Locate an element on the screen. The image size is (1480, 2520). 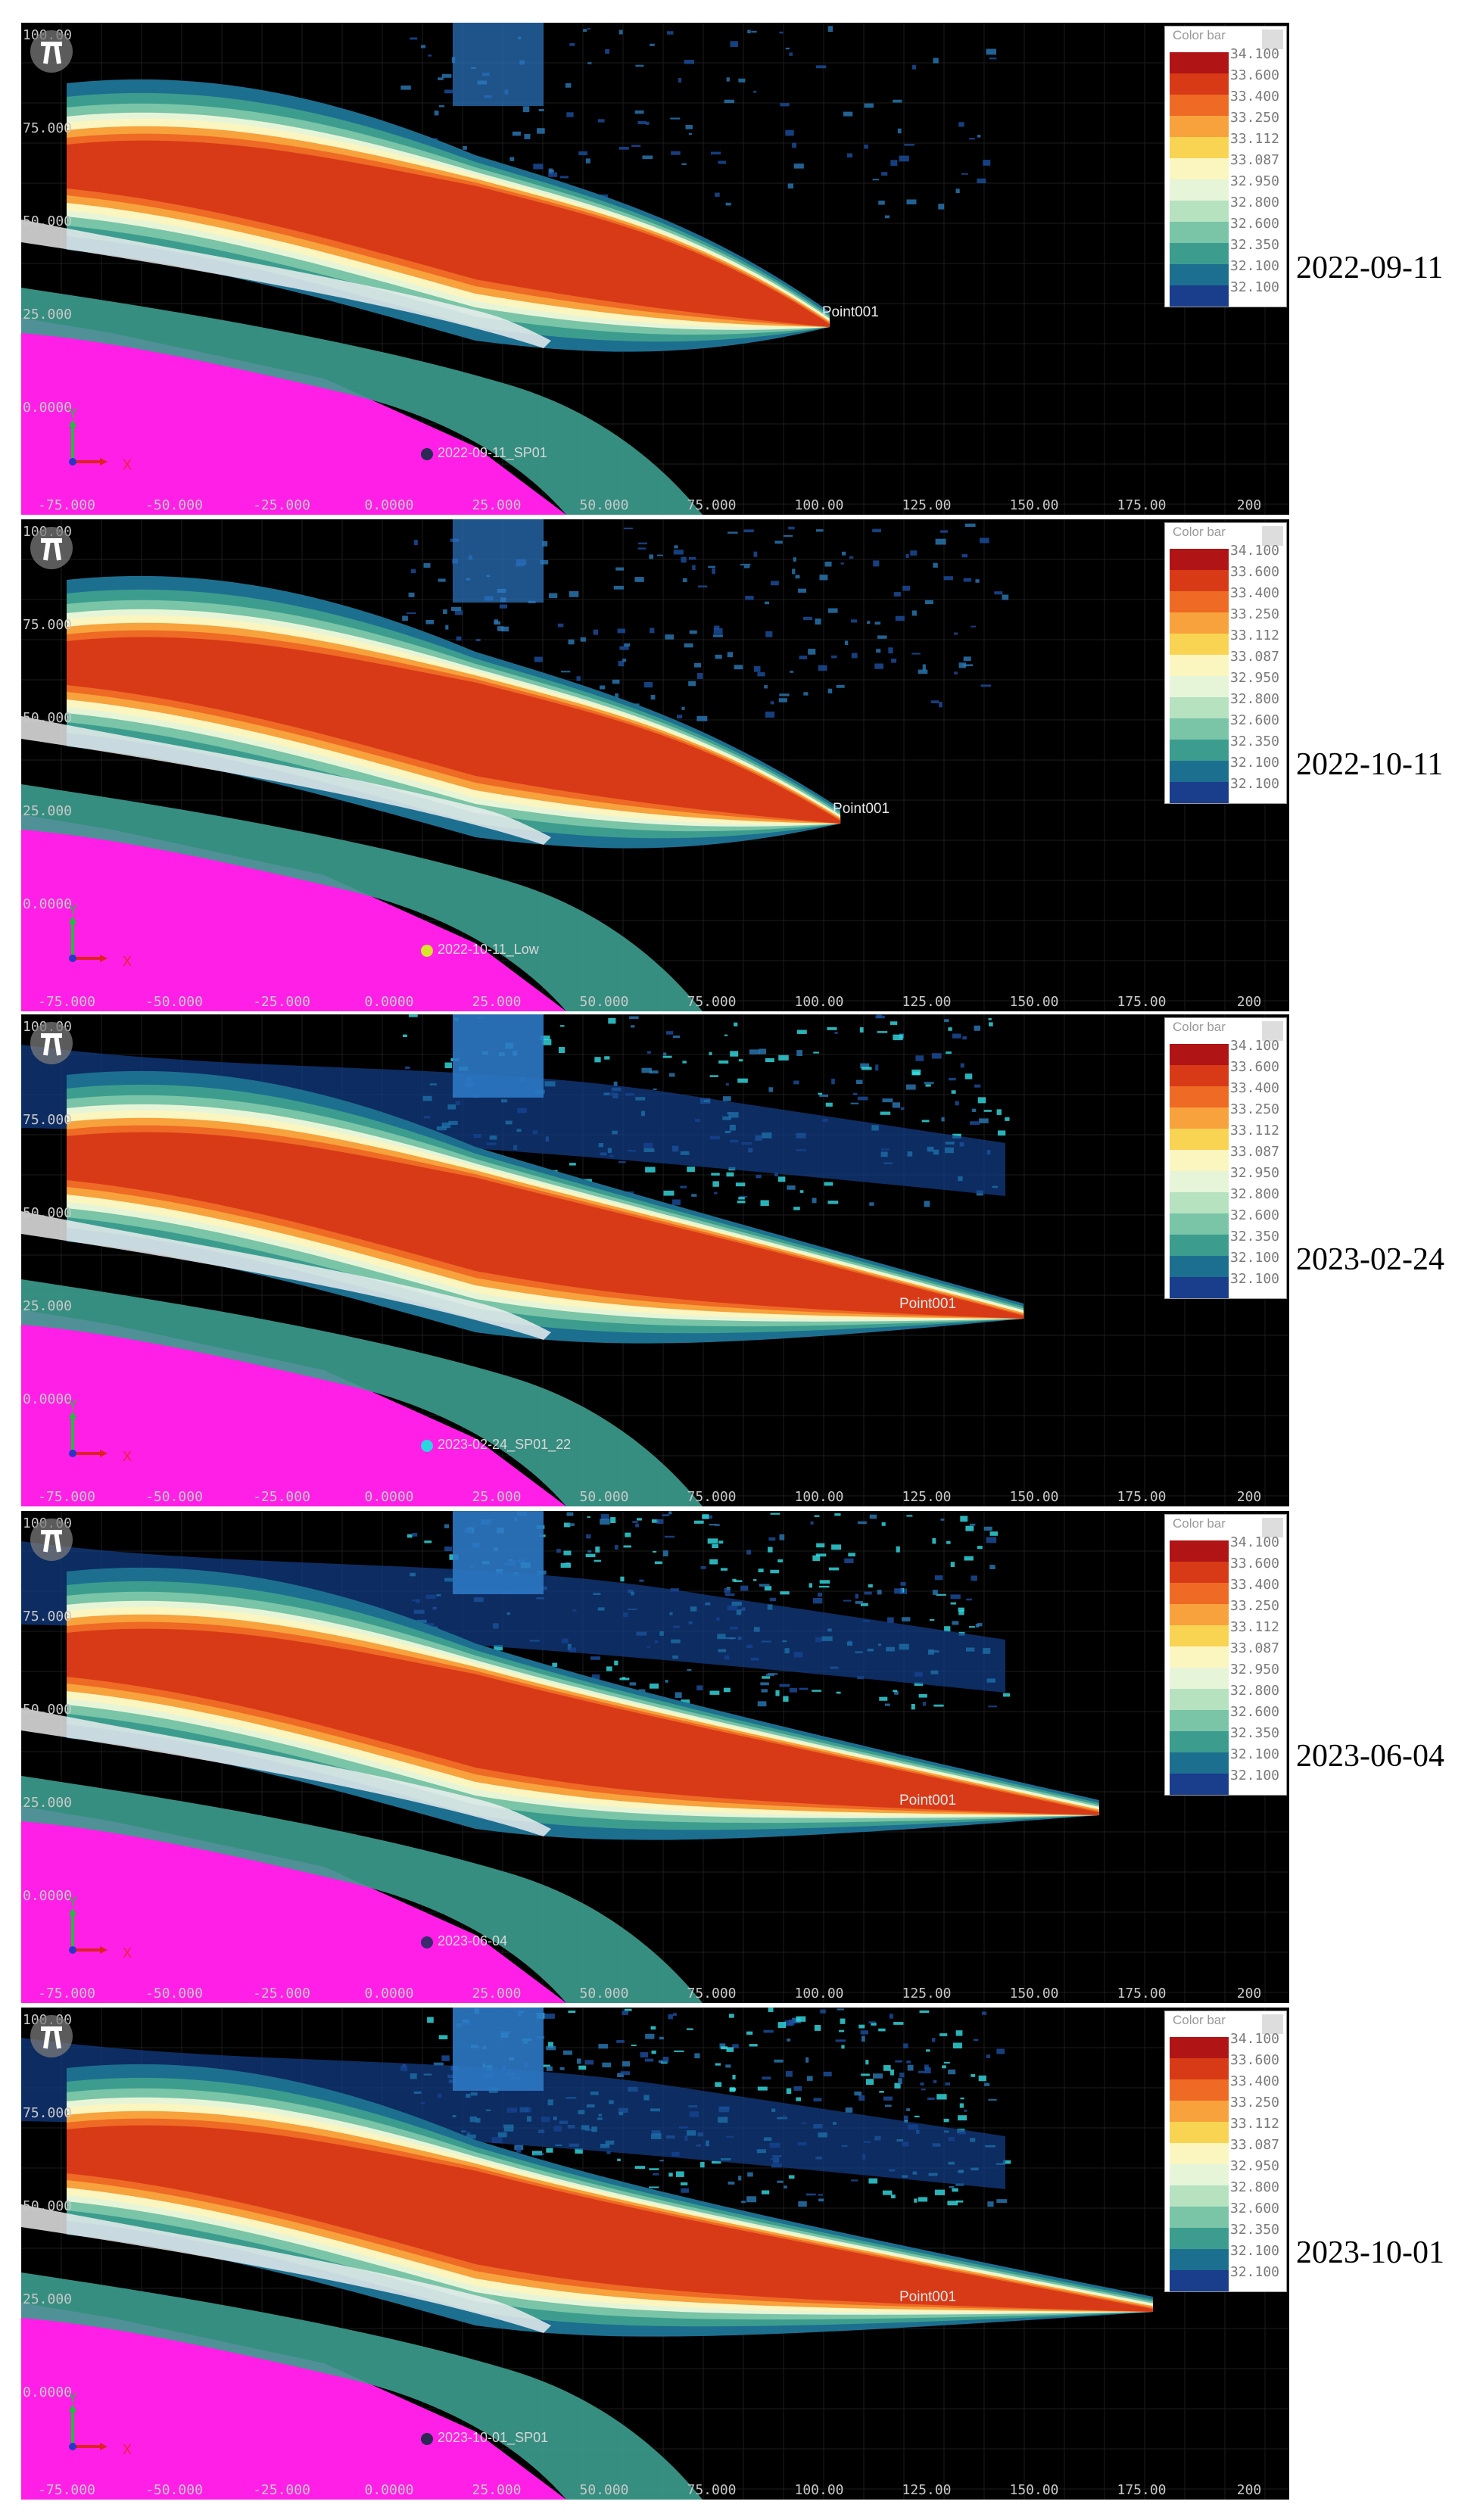
x-tick-label: -75.000 is located at coordinates (67, 2490).